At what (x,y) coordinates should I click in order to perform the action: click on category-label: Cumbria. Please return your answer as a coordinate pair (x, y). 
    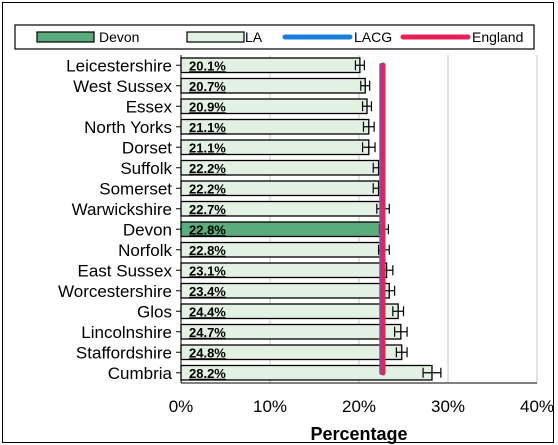
    Looking at the image, I should click on (140, 373).